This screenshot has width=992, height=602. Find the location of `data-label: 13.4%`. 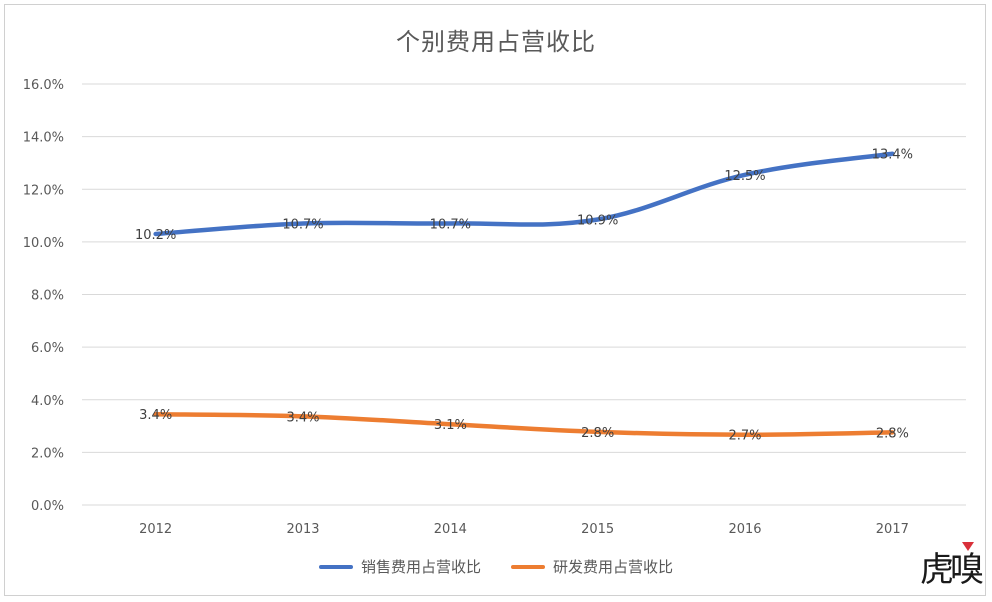

data-label: 13.4% is located at coordinates (892, 155).